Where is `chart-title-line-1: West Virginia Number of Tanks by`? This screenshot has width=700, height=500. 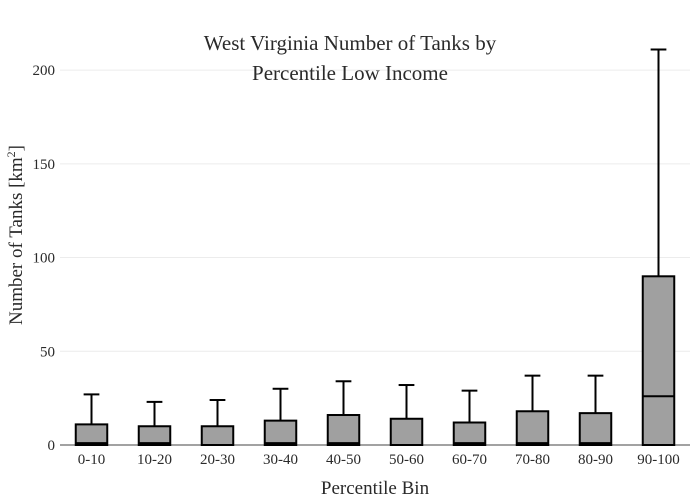
chart-title-line-1: West Virginia Number of Tanks by is located at coordinates (350, 43).